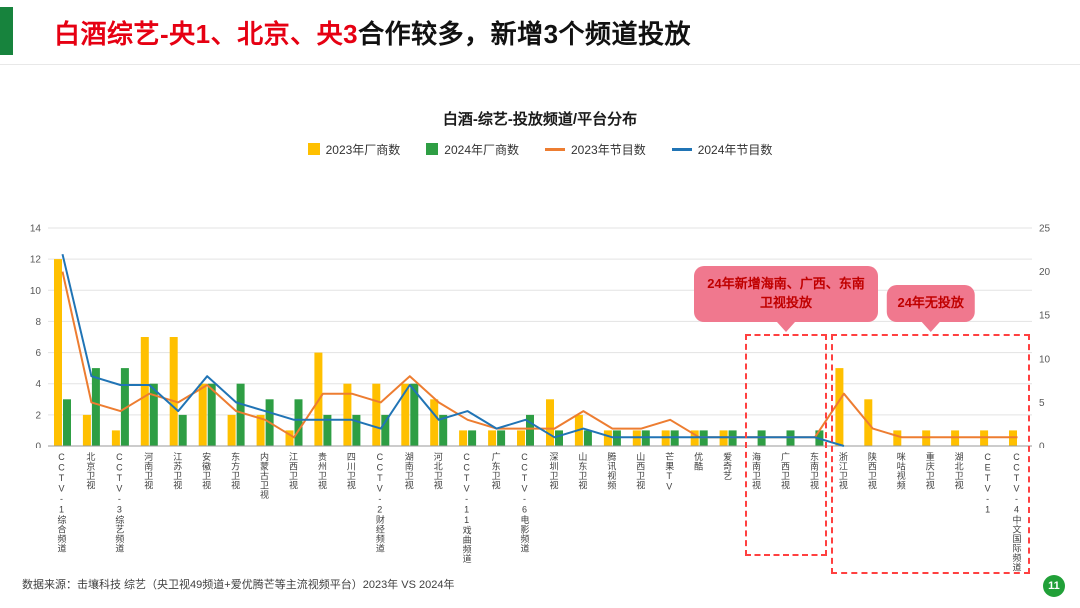 This screenshot has width=1080, height=608. Describe the element at coordinates (582, 471) in the screenshot. I see `x-axis-label: 山东卫视` at that location.